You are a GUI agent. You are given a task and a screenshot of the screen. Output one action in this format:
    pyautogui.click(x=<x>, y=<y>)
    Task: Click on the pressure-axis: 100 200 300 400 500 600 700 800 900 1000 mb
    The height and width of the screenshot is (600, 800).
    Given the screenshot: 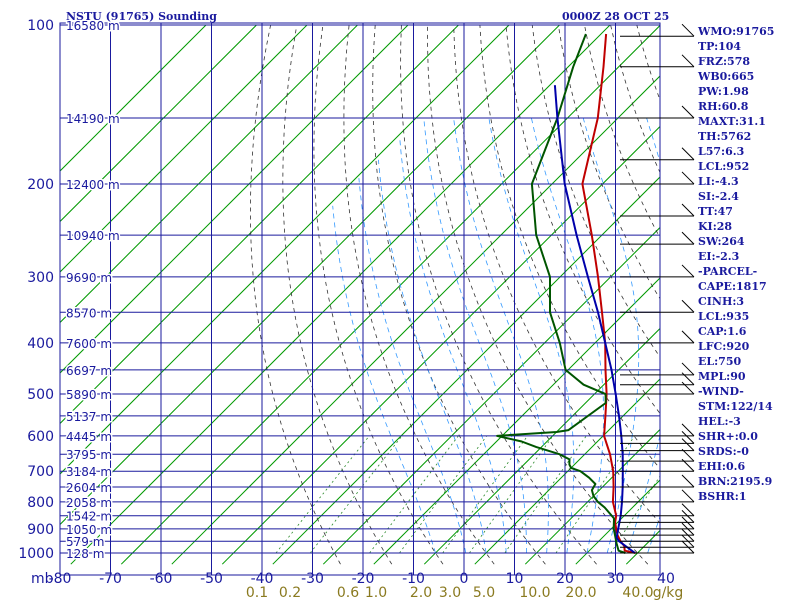 What is the action you would take?
    pyautogui.click(x=36, y=302)
    